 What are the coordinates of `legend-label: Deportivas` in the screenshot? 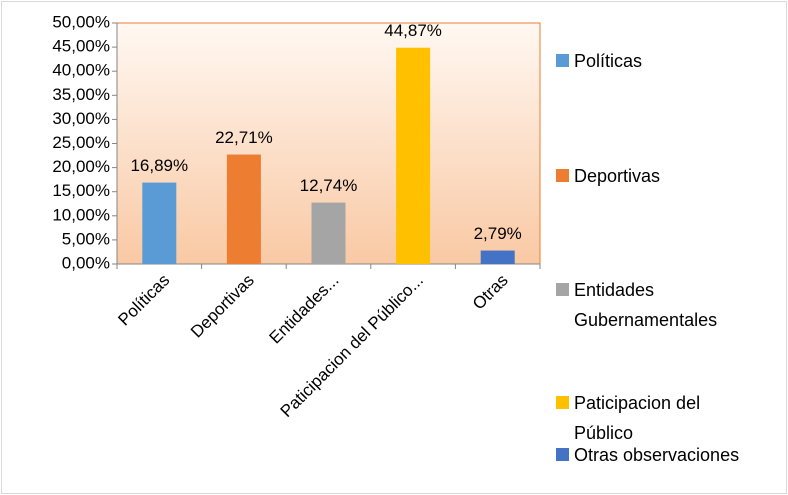 It's located at (617, 176).